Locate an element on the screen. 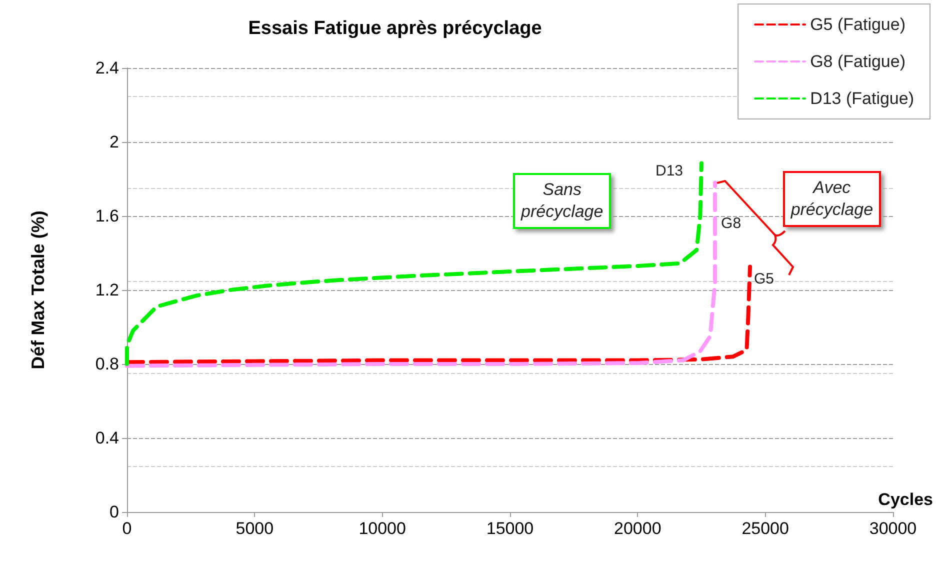 Image resolution: width=938 pixels, height=562 pixels. x-tick-label: 10000 is located at coordinates (382, 528).